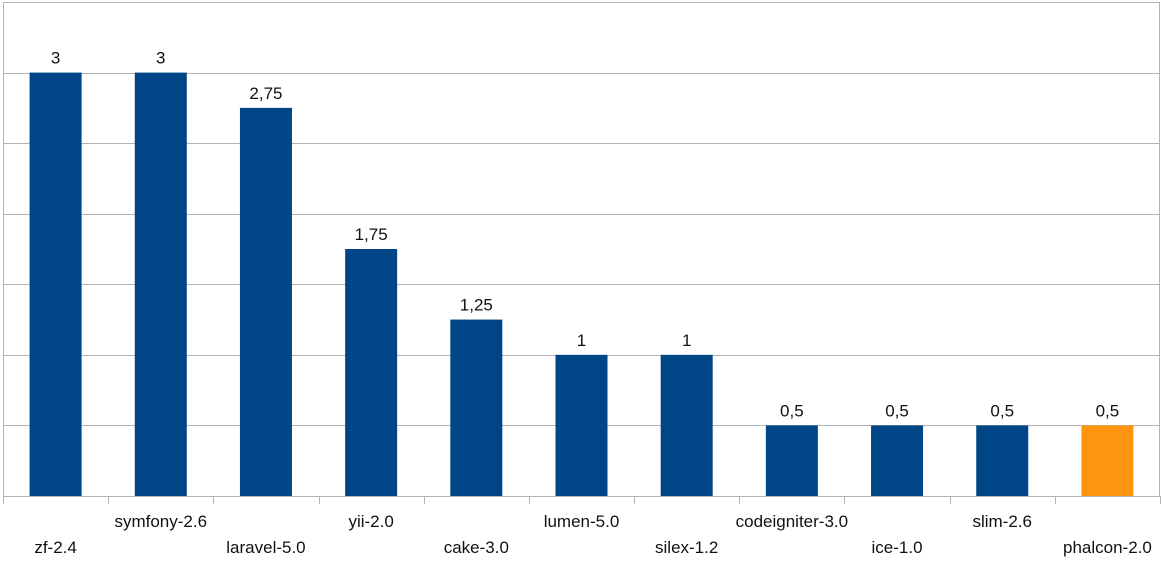 This screenshot has width=1161, height=566. I want to click on category-label: symfony-2.6, so click(160, 521).